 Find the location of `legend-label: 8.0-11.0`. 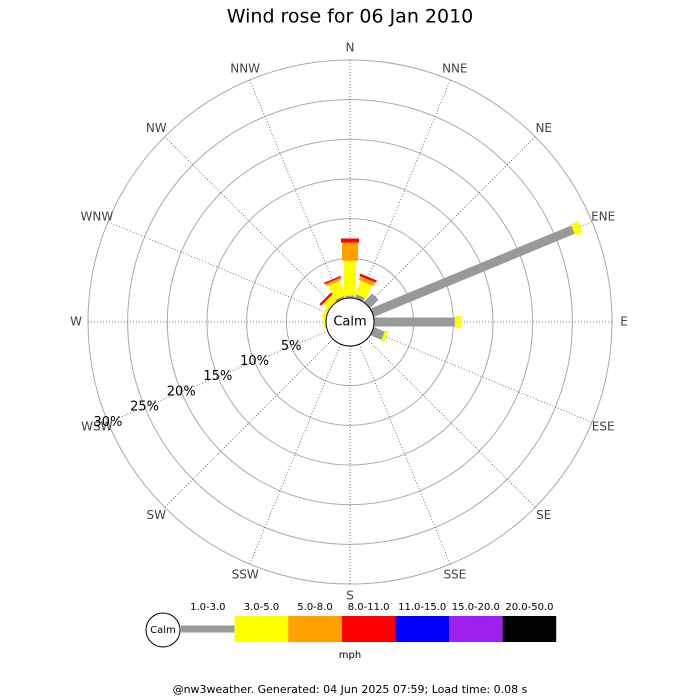

legend-label: 8.0-11.0 is located at coordinates (369, 607).